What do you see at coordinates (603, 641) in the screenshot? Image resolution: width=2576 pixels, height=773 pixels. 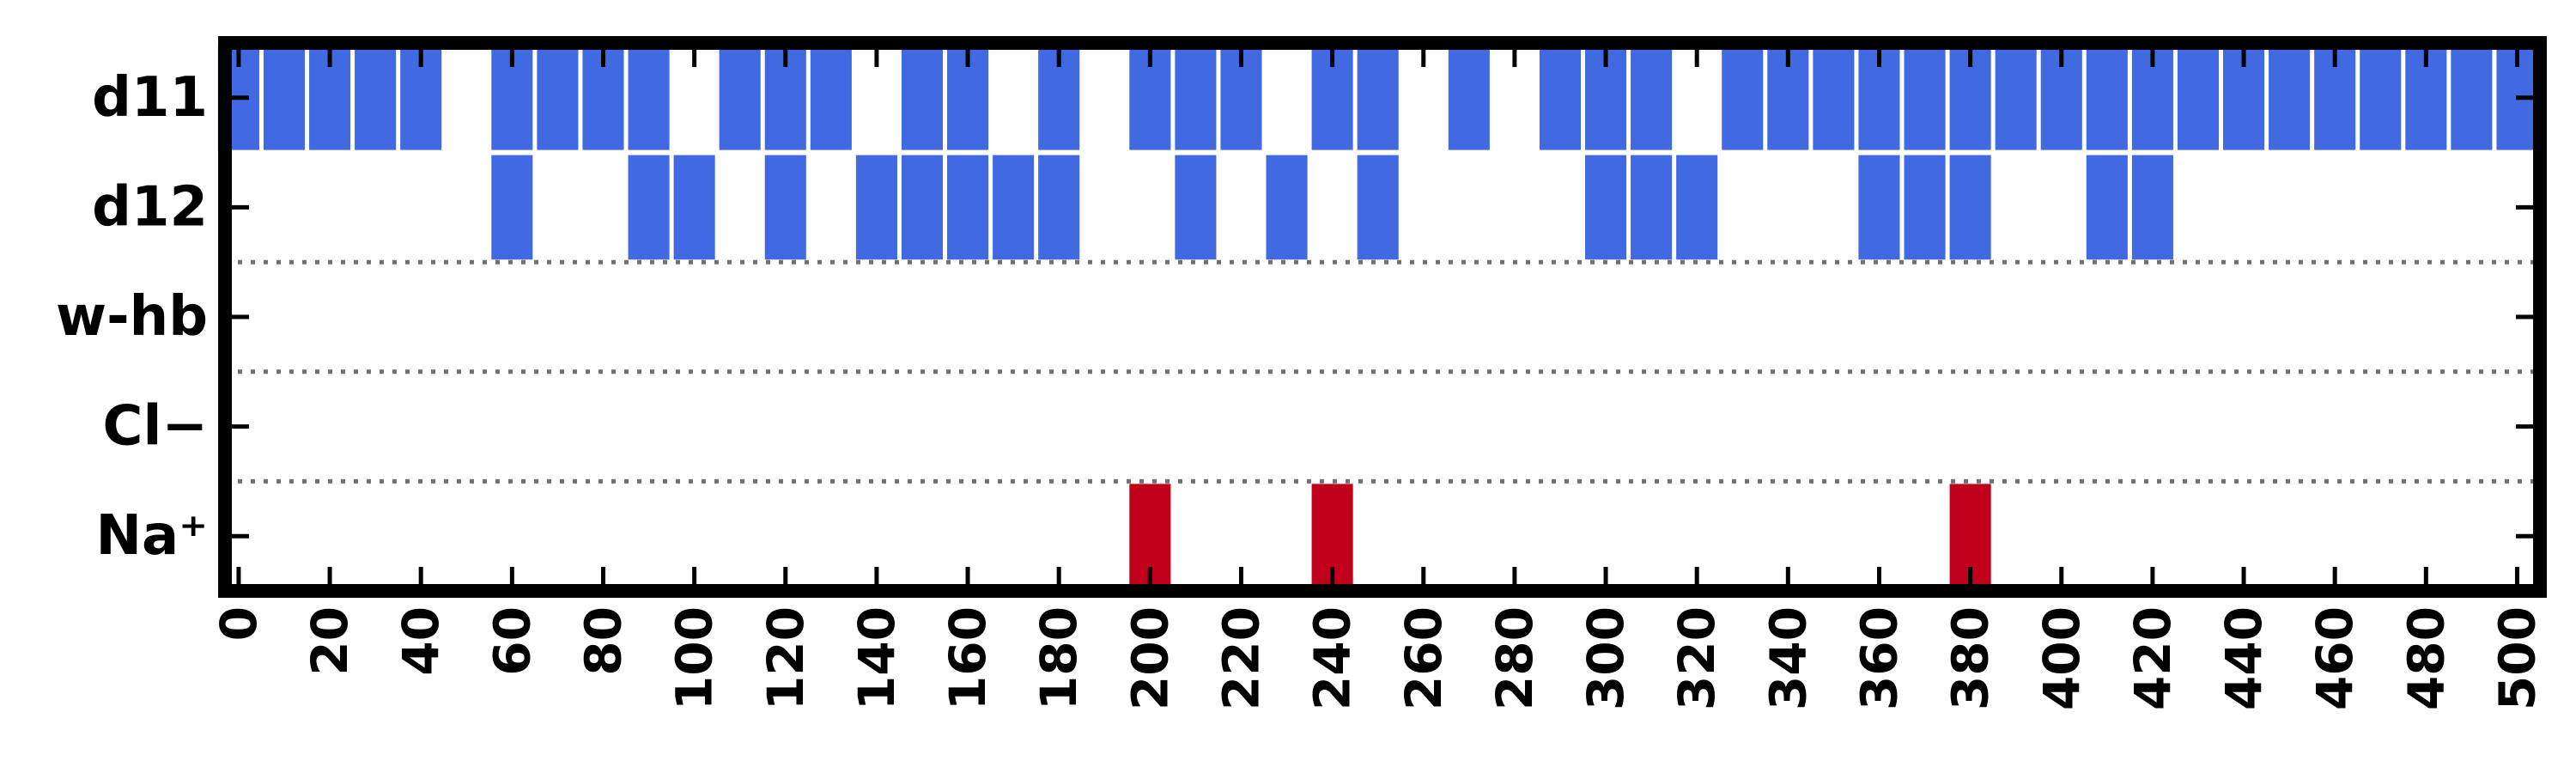 I see `x-tick-label: 80` at bounding box center [603, 641].